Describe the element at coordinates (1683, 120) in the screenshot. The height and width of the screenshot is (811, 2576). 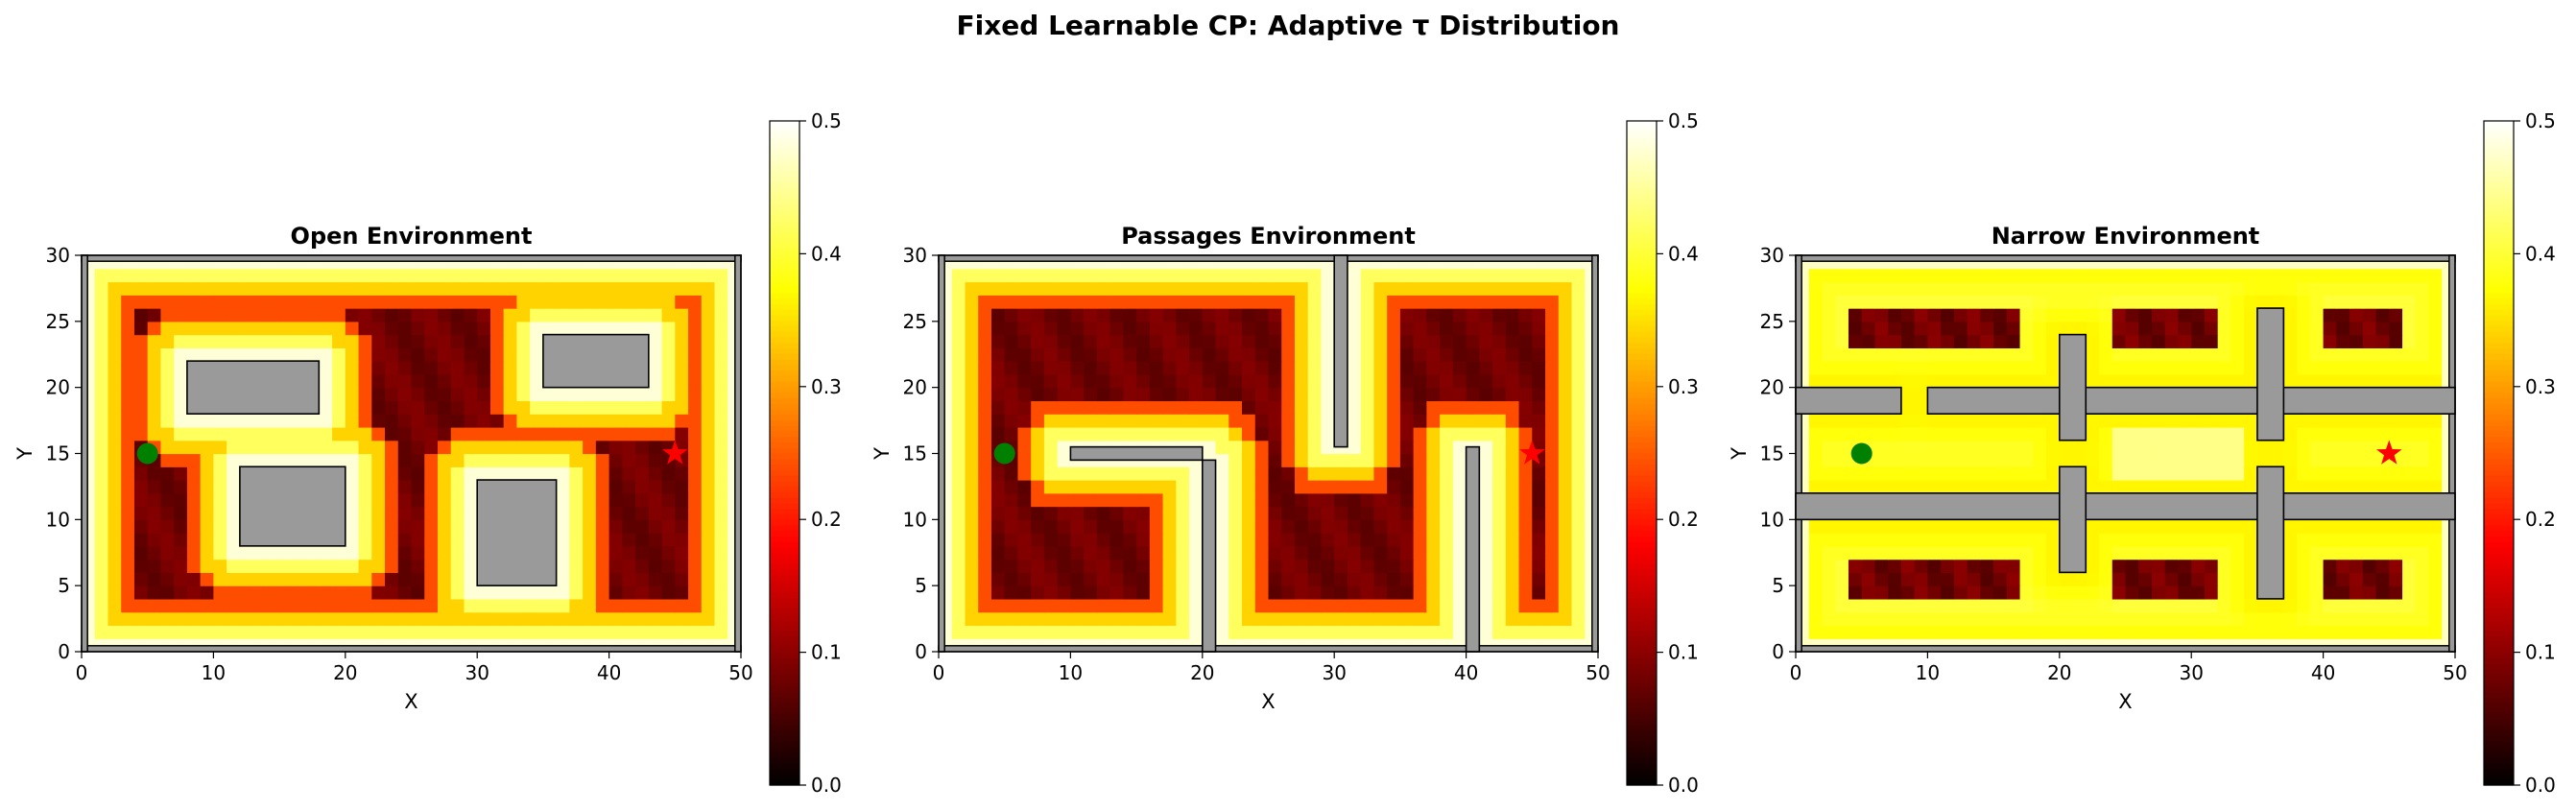
I see `colorbar-tick-label: 0.5` at that location.